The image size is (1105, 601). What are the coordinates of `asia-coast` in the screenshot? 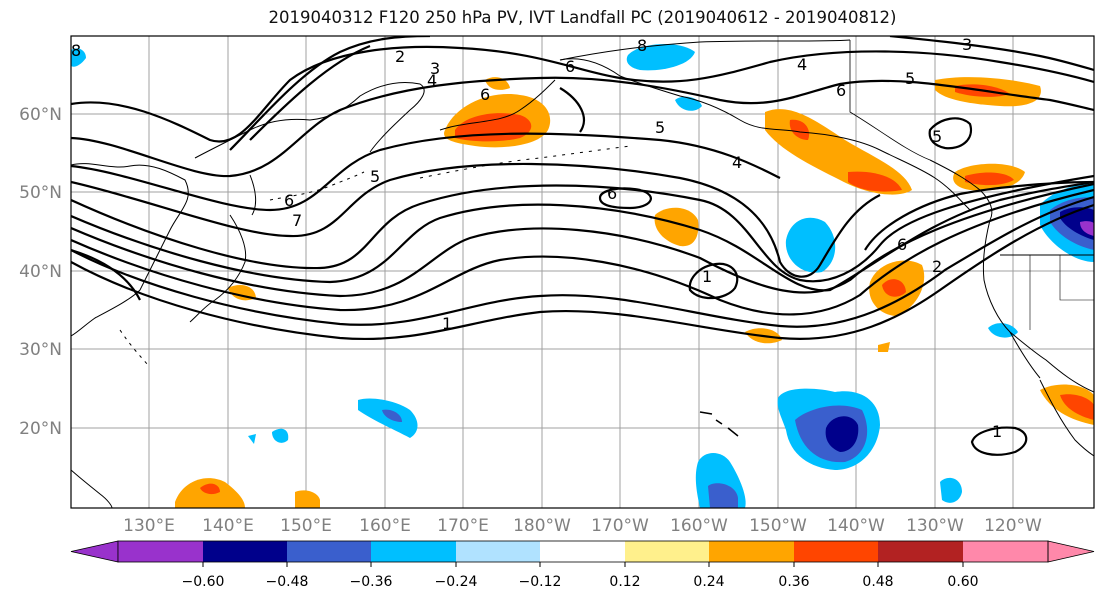 It's located at (130, 250).